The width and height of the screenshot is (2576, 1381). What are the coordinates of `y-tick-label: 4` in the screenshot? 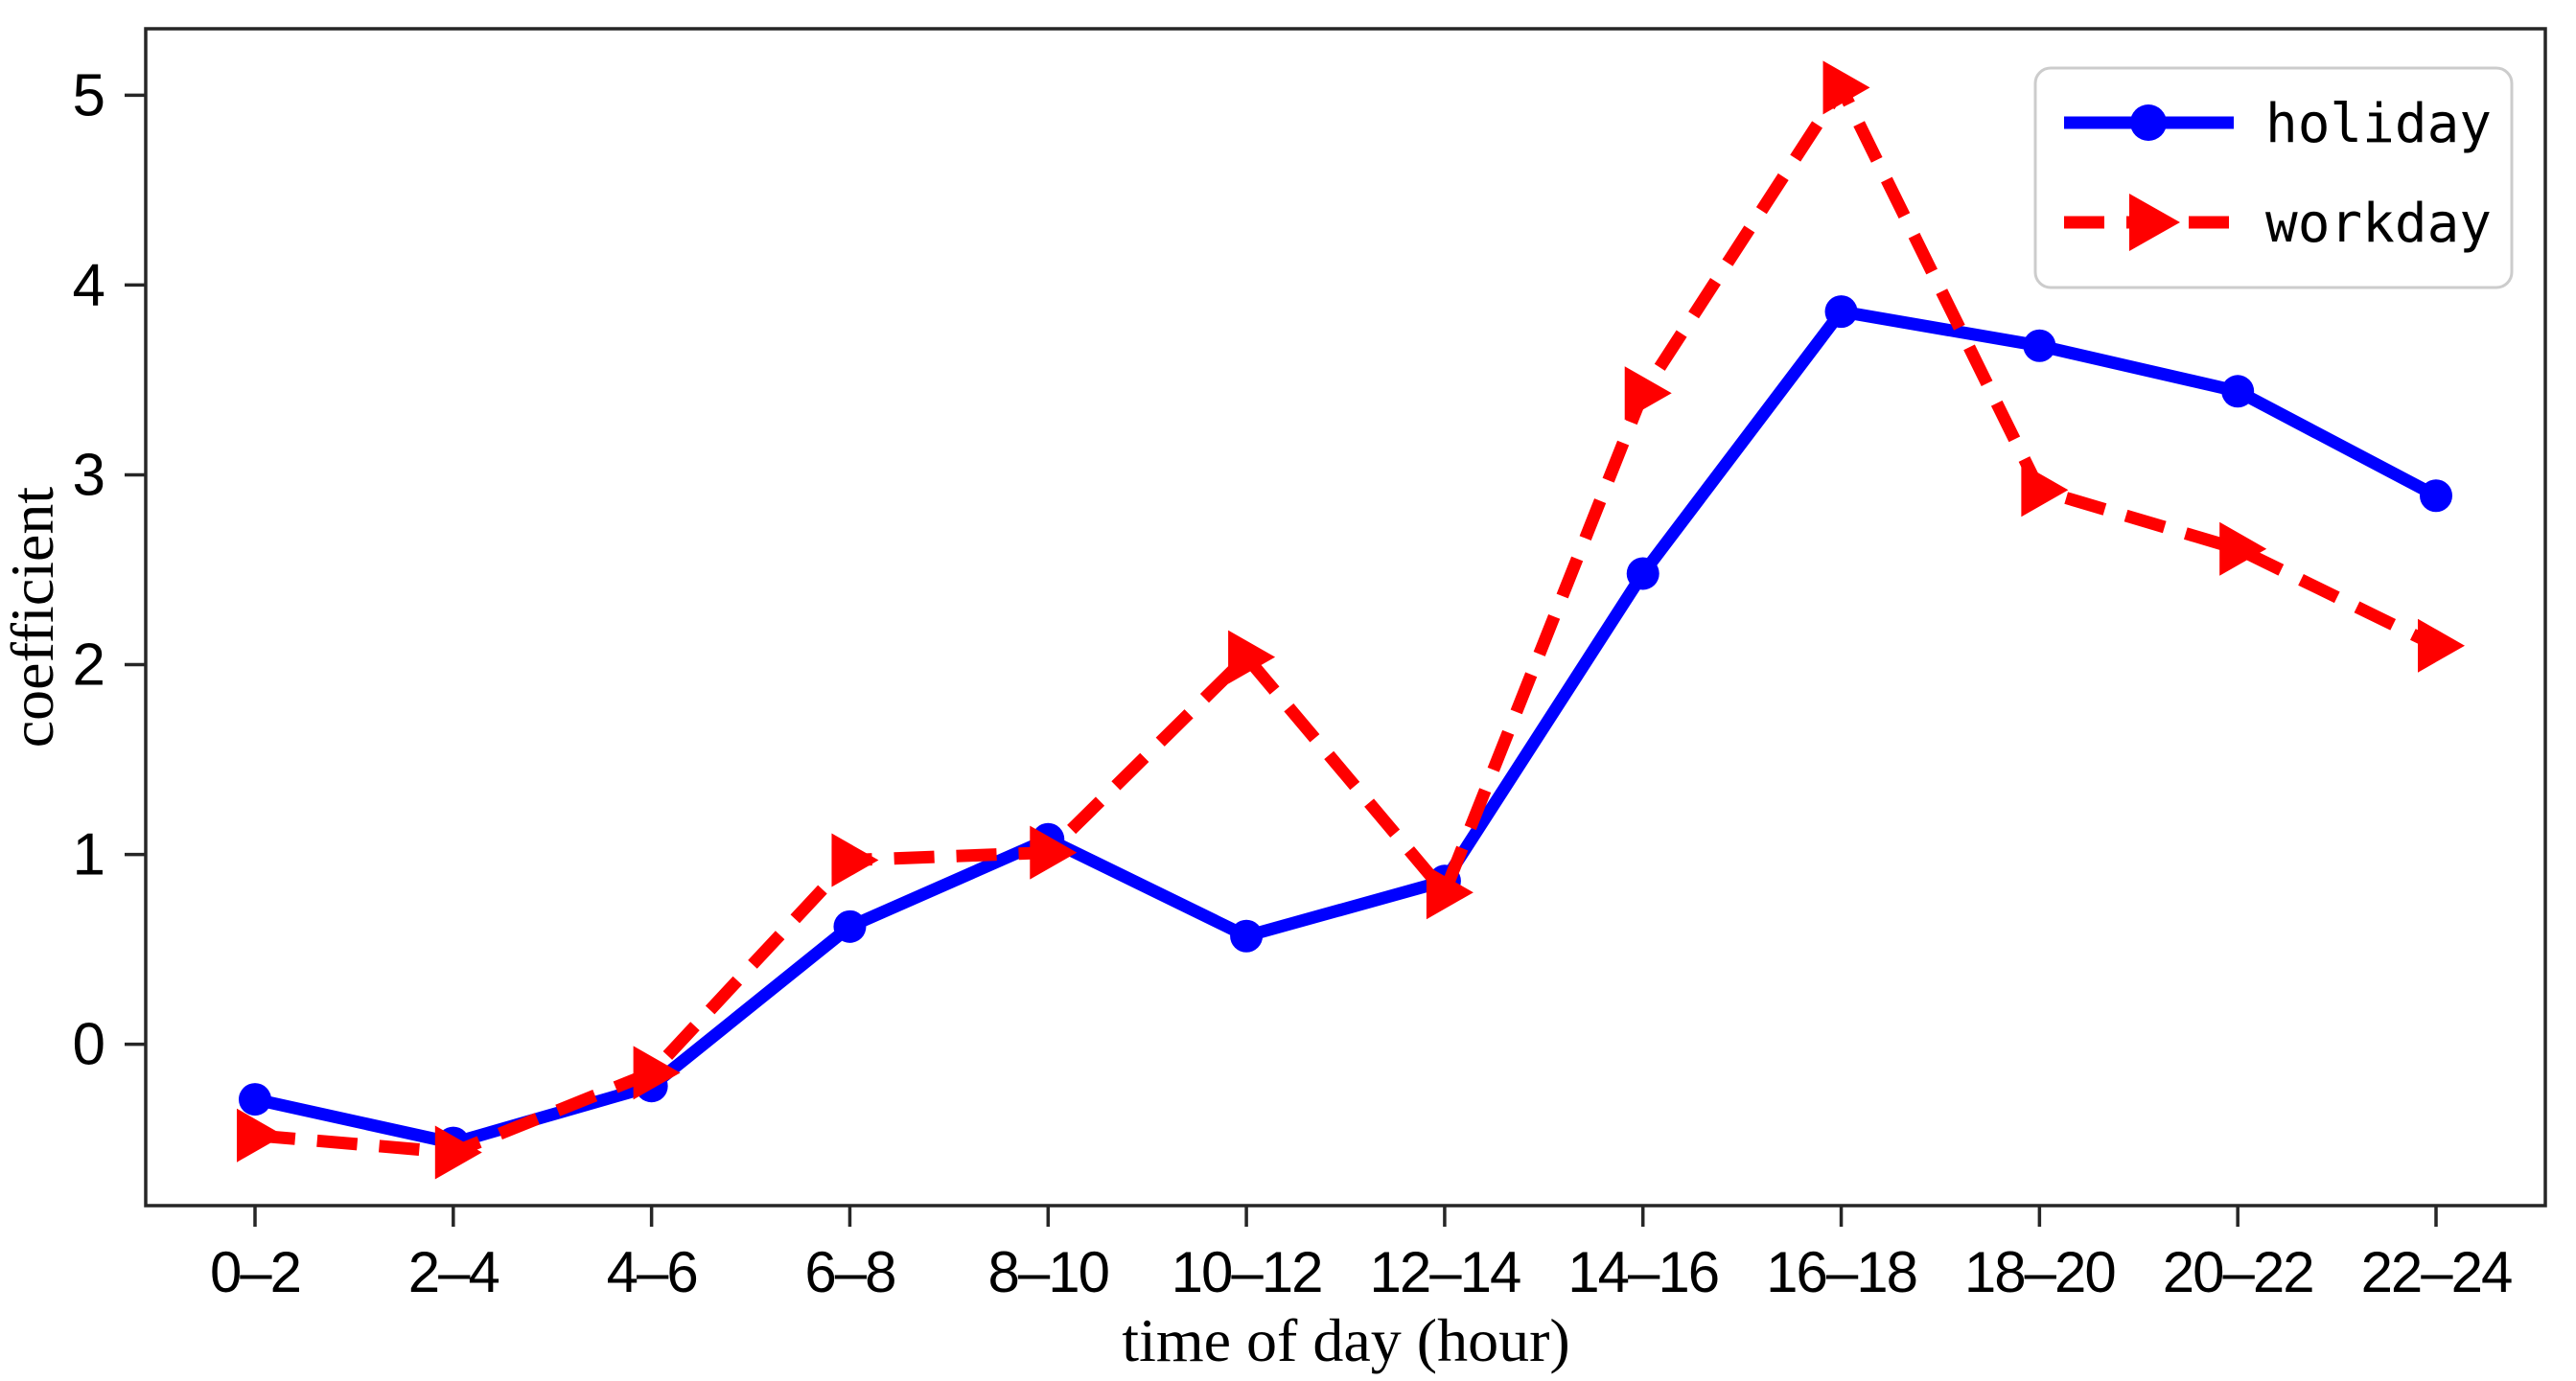 It's located at (89, 285).